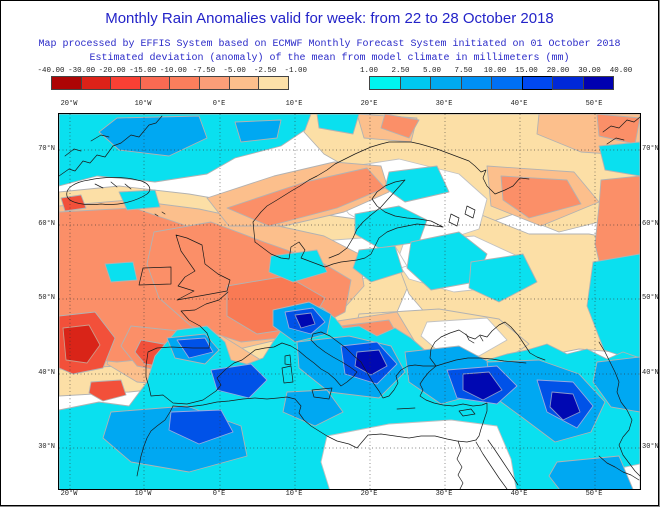  Describe the element at coordinates (519, 494) in the screenshot. I see `lon-label-bottom: 40°E` at that location.